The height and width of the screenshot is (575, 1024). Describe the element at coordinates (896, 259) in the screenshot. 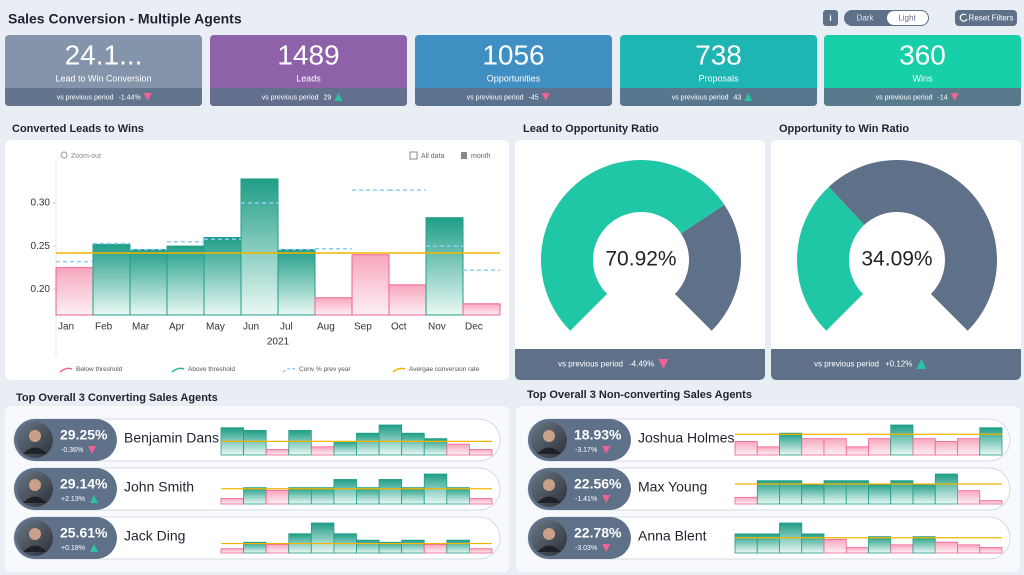

I see `gauge-label: 34.09%` at that location.